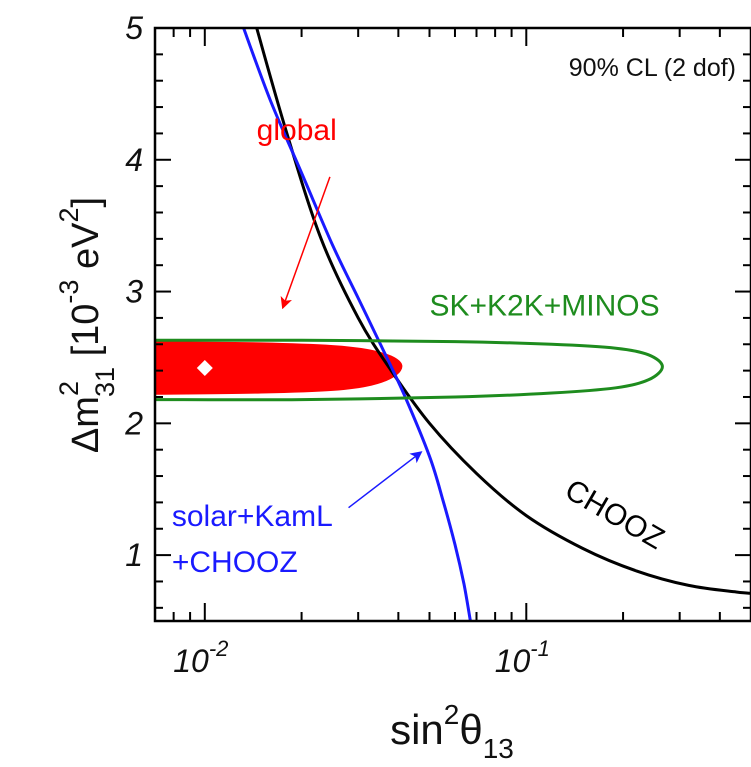  I want to click on y-label-sup2: -3, so click(69, 292).